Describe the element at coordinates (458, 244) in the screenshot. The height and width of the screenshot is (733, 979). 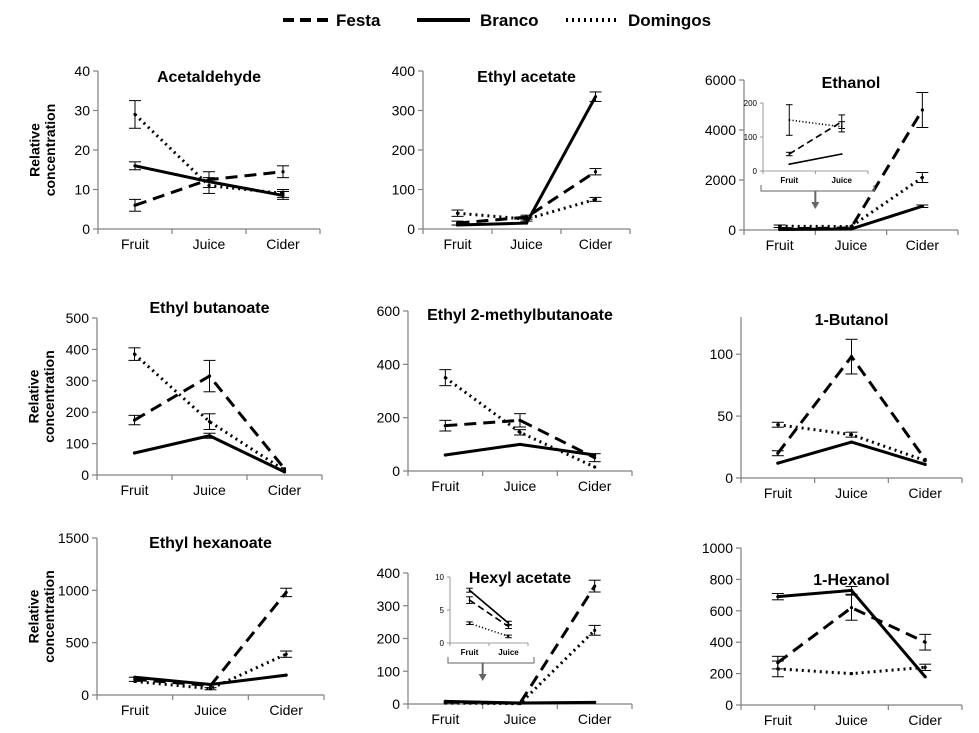
I see `panel-ethyl-acetate-x-tick-label-fruit: Fruit` at that location.